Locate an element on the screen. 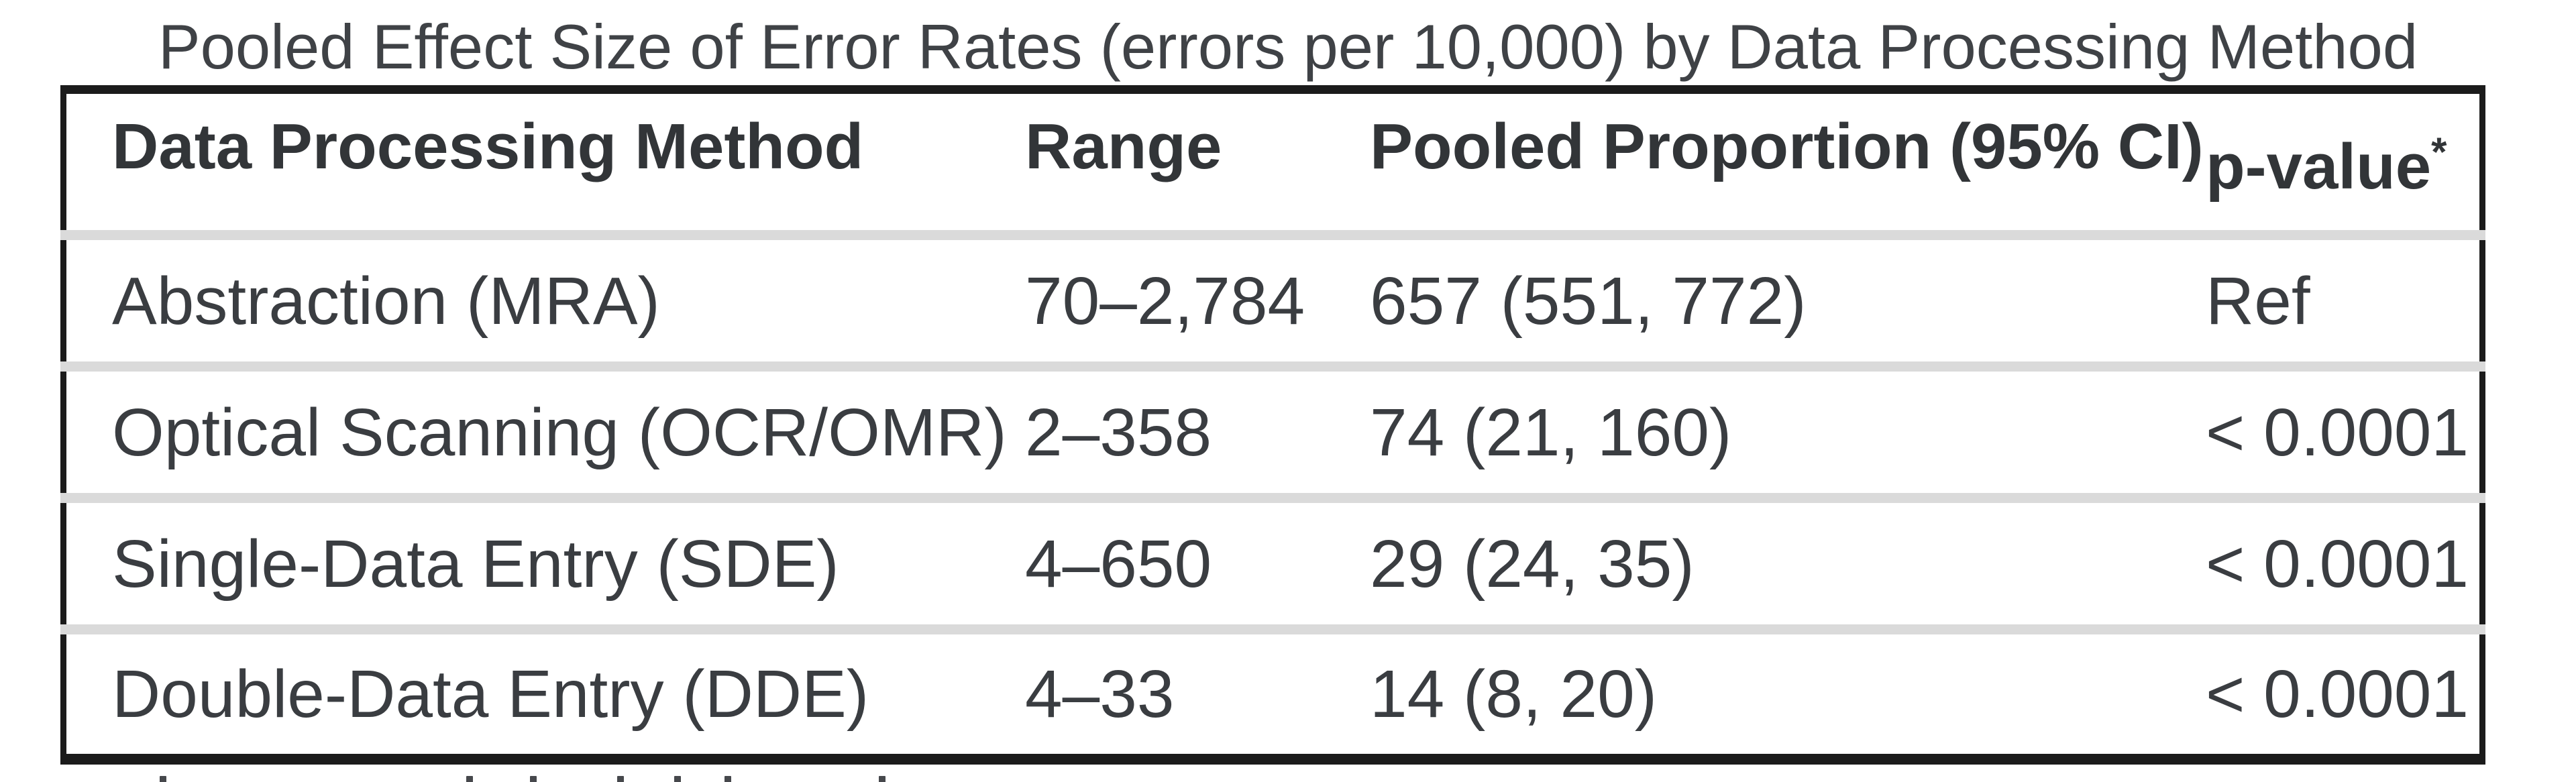 This screenshot has width=2576, height=782. method-cell: Single-Data Entry (SDE) is located at coordinates (475, 564).